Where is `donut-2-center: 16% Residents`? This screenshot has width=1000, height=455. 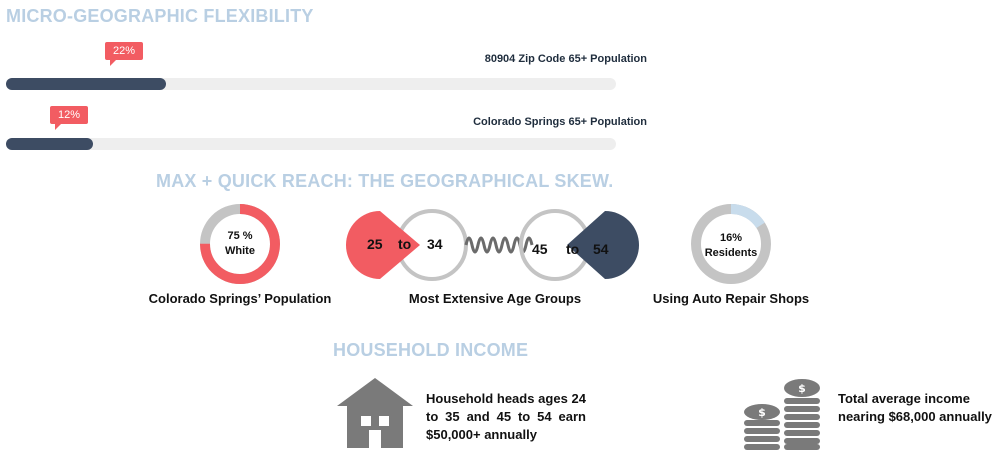 donut-2-center: 16% Residents is located at coordinates (731, 246).